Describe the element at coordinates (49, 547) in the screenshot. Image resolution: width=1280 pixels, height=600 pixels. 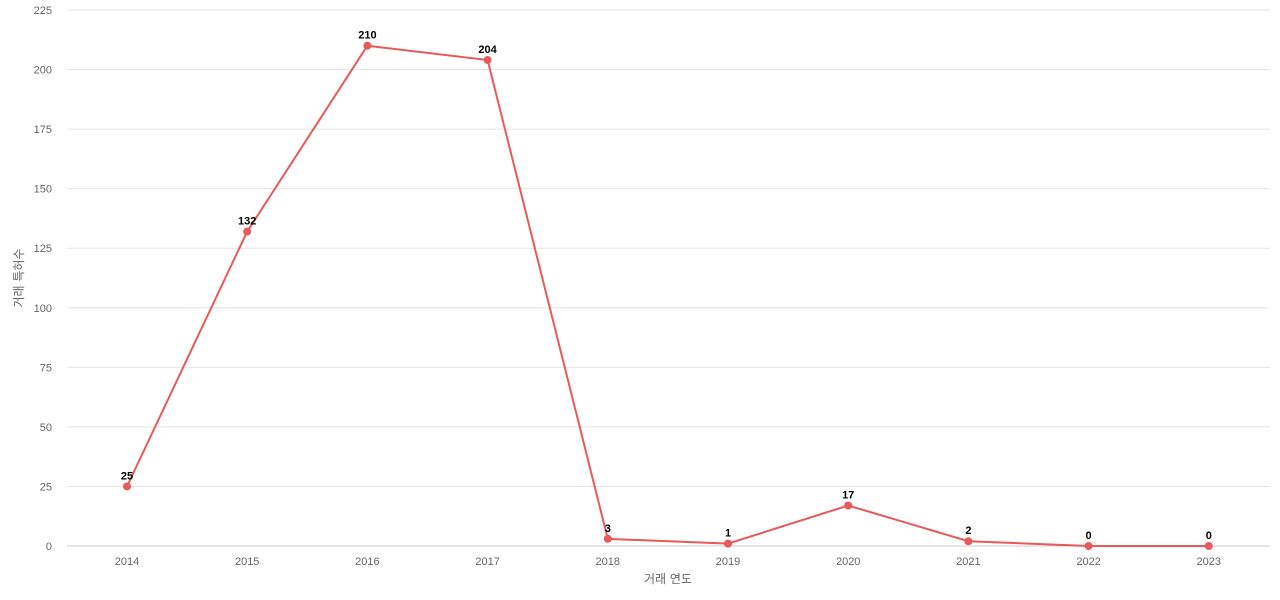
I see `y-tick-label: 0` at that location.